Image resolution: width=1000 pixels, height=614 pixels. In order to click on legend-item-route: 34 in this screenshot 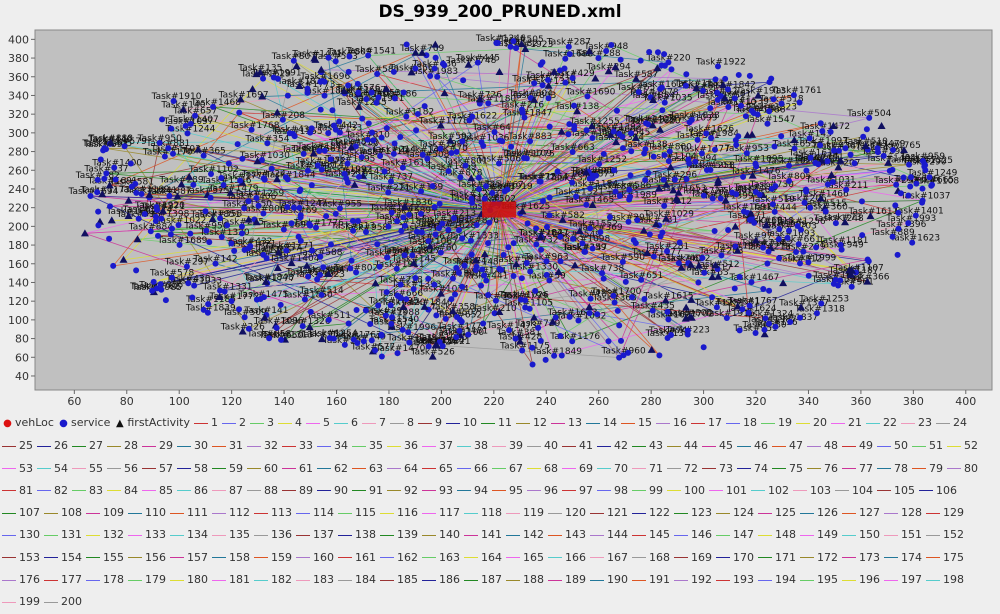, I will do `click(332, 446)`.